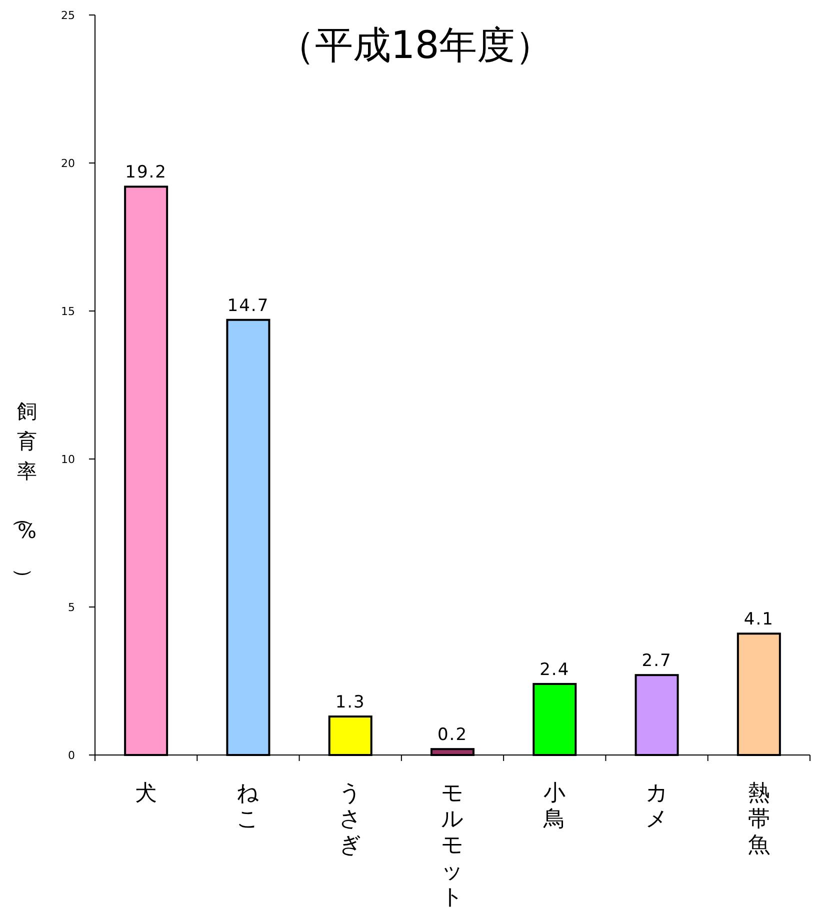  What do you see at coordinates (248, 306) in the screenshot?
I see `data-label: 14.7` at bounding box center [248, 306].